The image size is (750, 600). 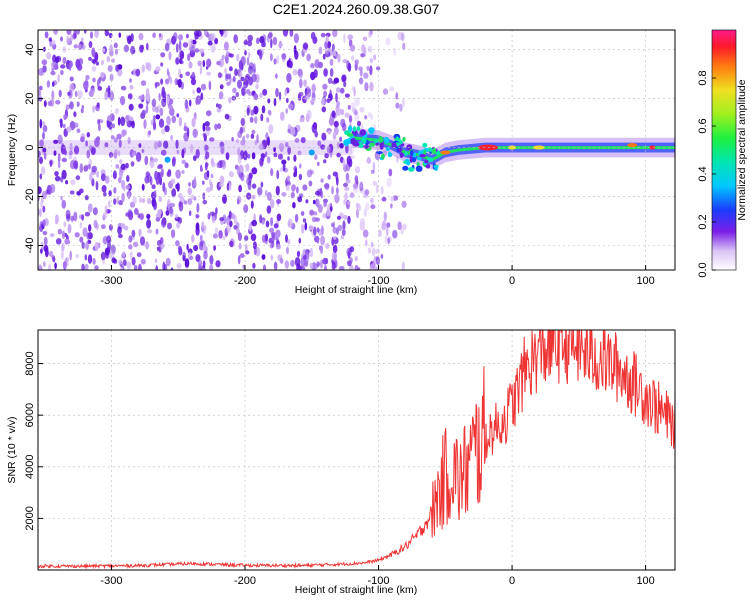 What do you see at coordinates (379, 281) in the screenshot?
I see `spectrogram-xtick-label: -100` at bounding box center [379, 281].